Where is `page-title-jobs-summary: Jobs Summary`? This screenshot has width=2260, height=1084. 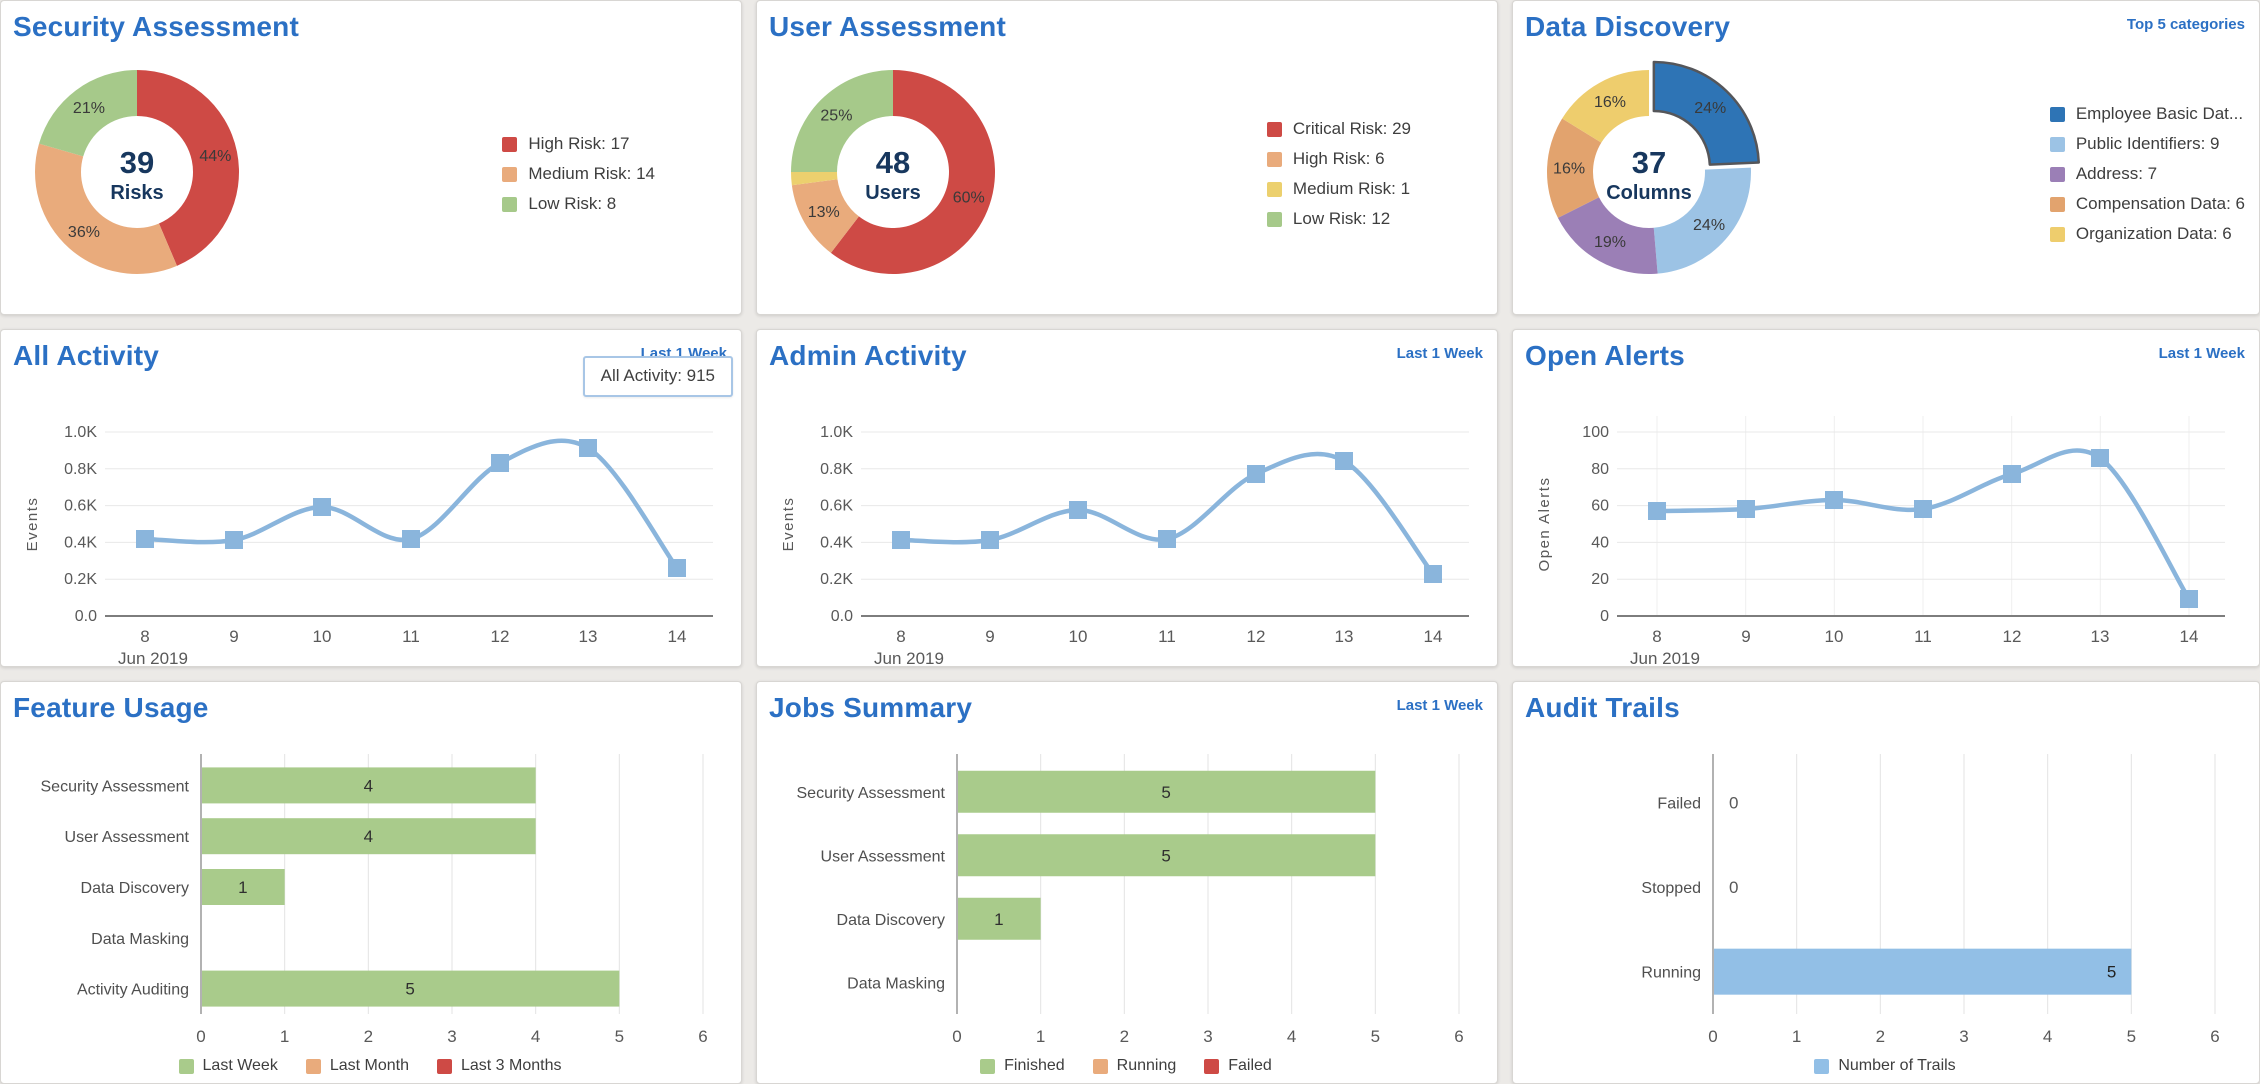
page-title-jobs-summary: Jobs Summary is located at coordinates (871, 707).